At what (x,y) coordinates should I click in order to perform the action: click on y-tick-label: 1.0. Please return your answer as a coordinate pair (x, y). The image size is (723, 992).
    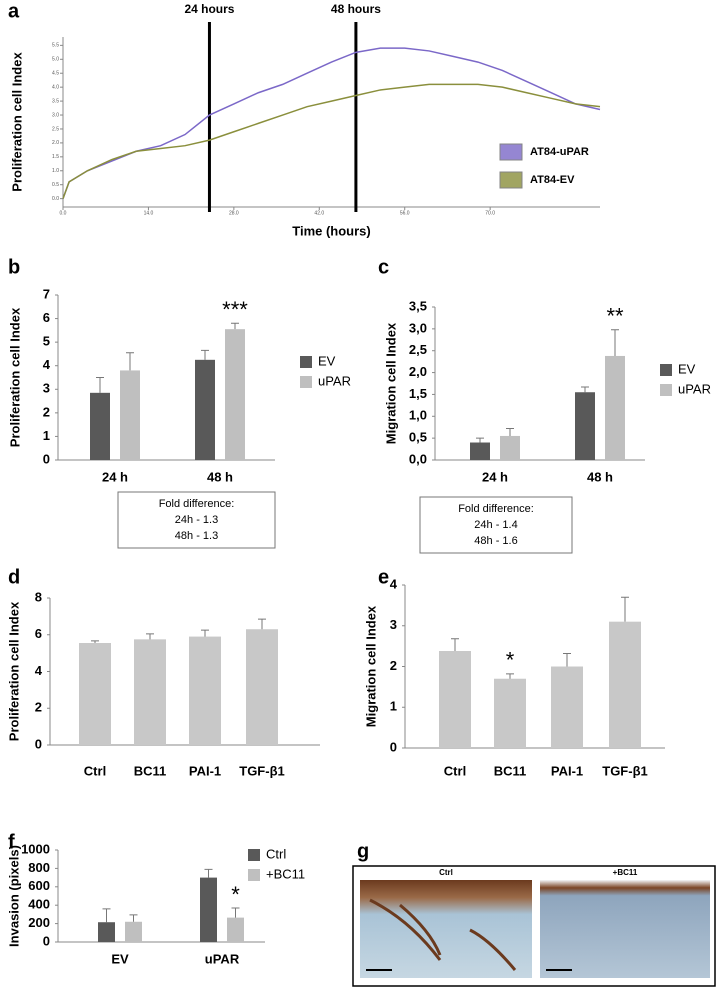
    Looking at the image, I should click on (55, 171).